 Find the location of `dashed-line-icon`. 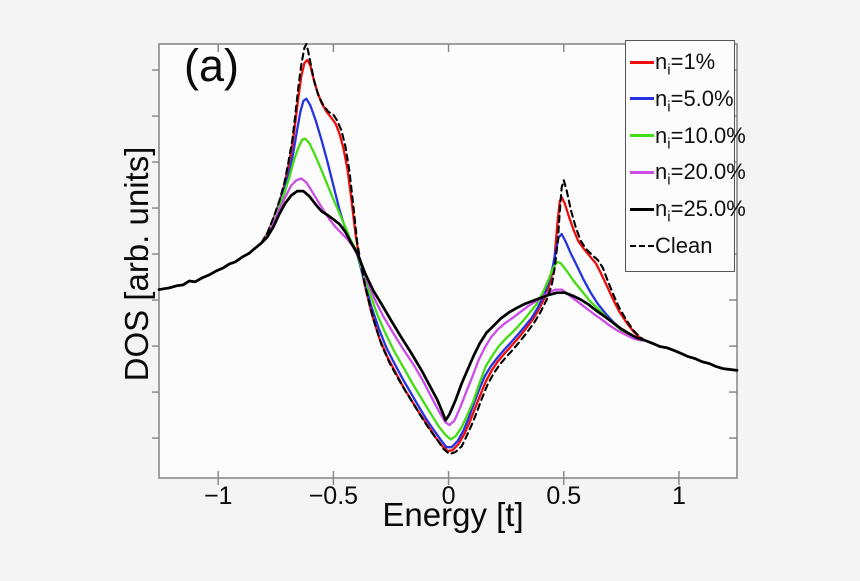

dashed-line-icon is located at coordinates (642, 245).